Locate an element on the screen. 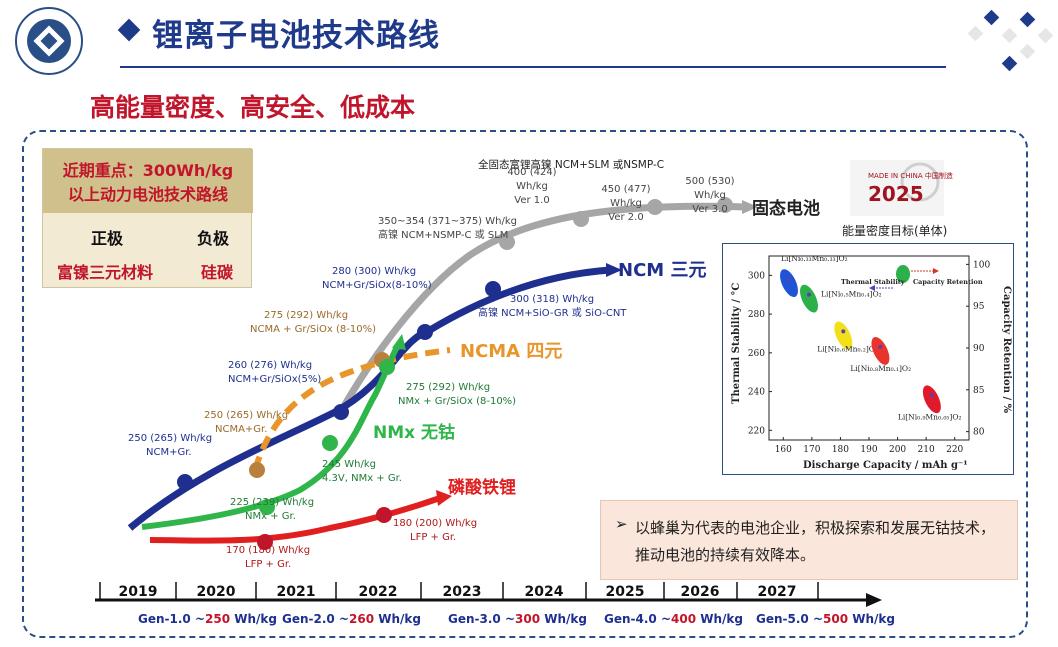 This screenshot has height=647, width=1058. y-right-tick-label: 90 is located at coordinates (979, 349).